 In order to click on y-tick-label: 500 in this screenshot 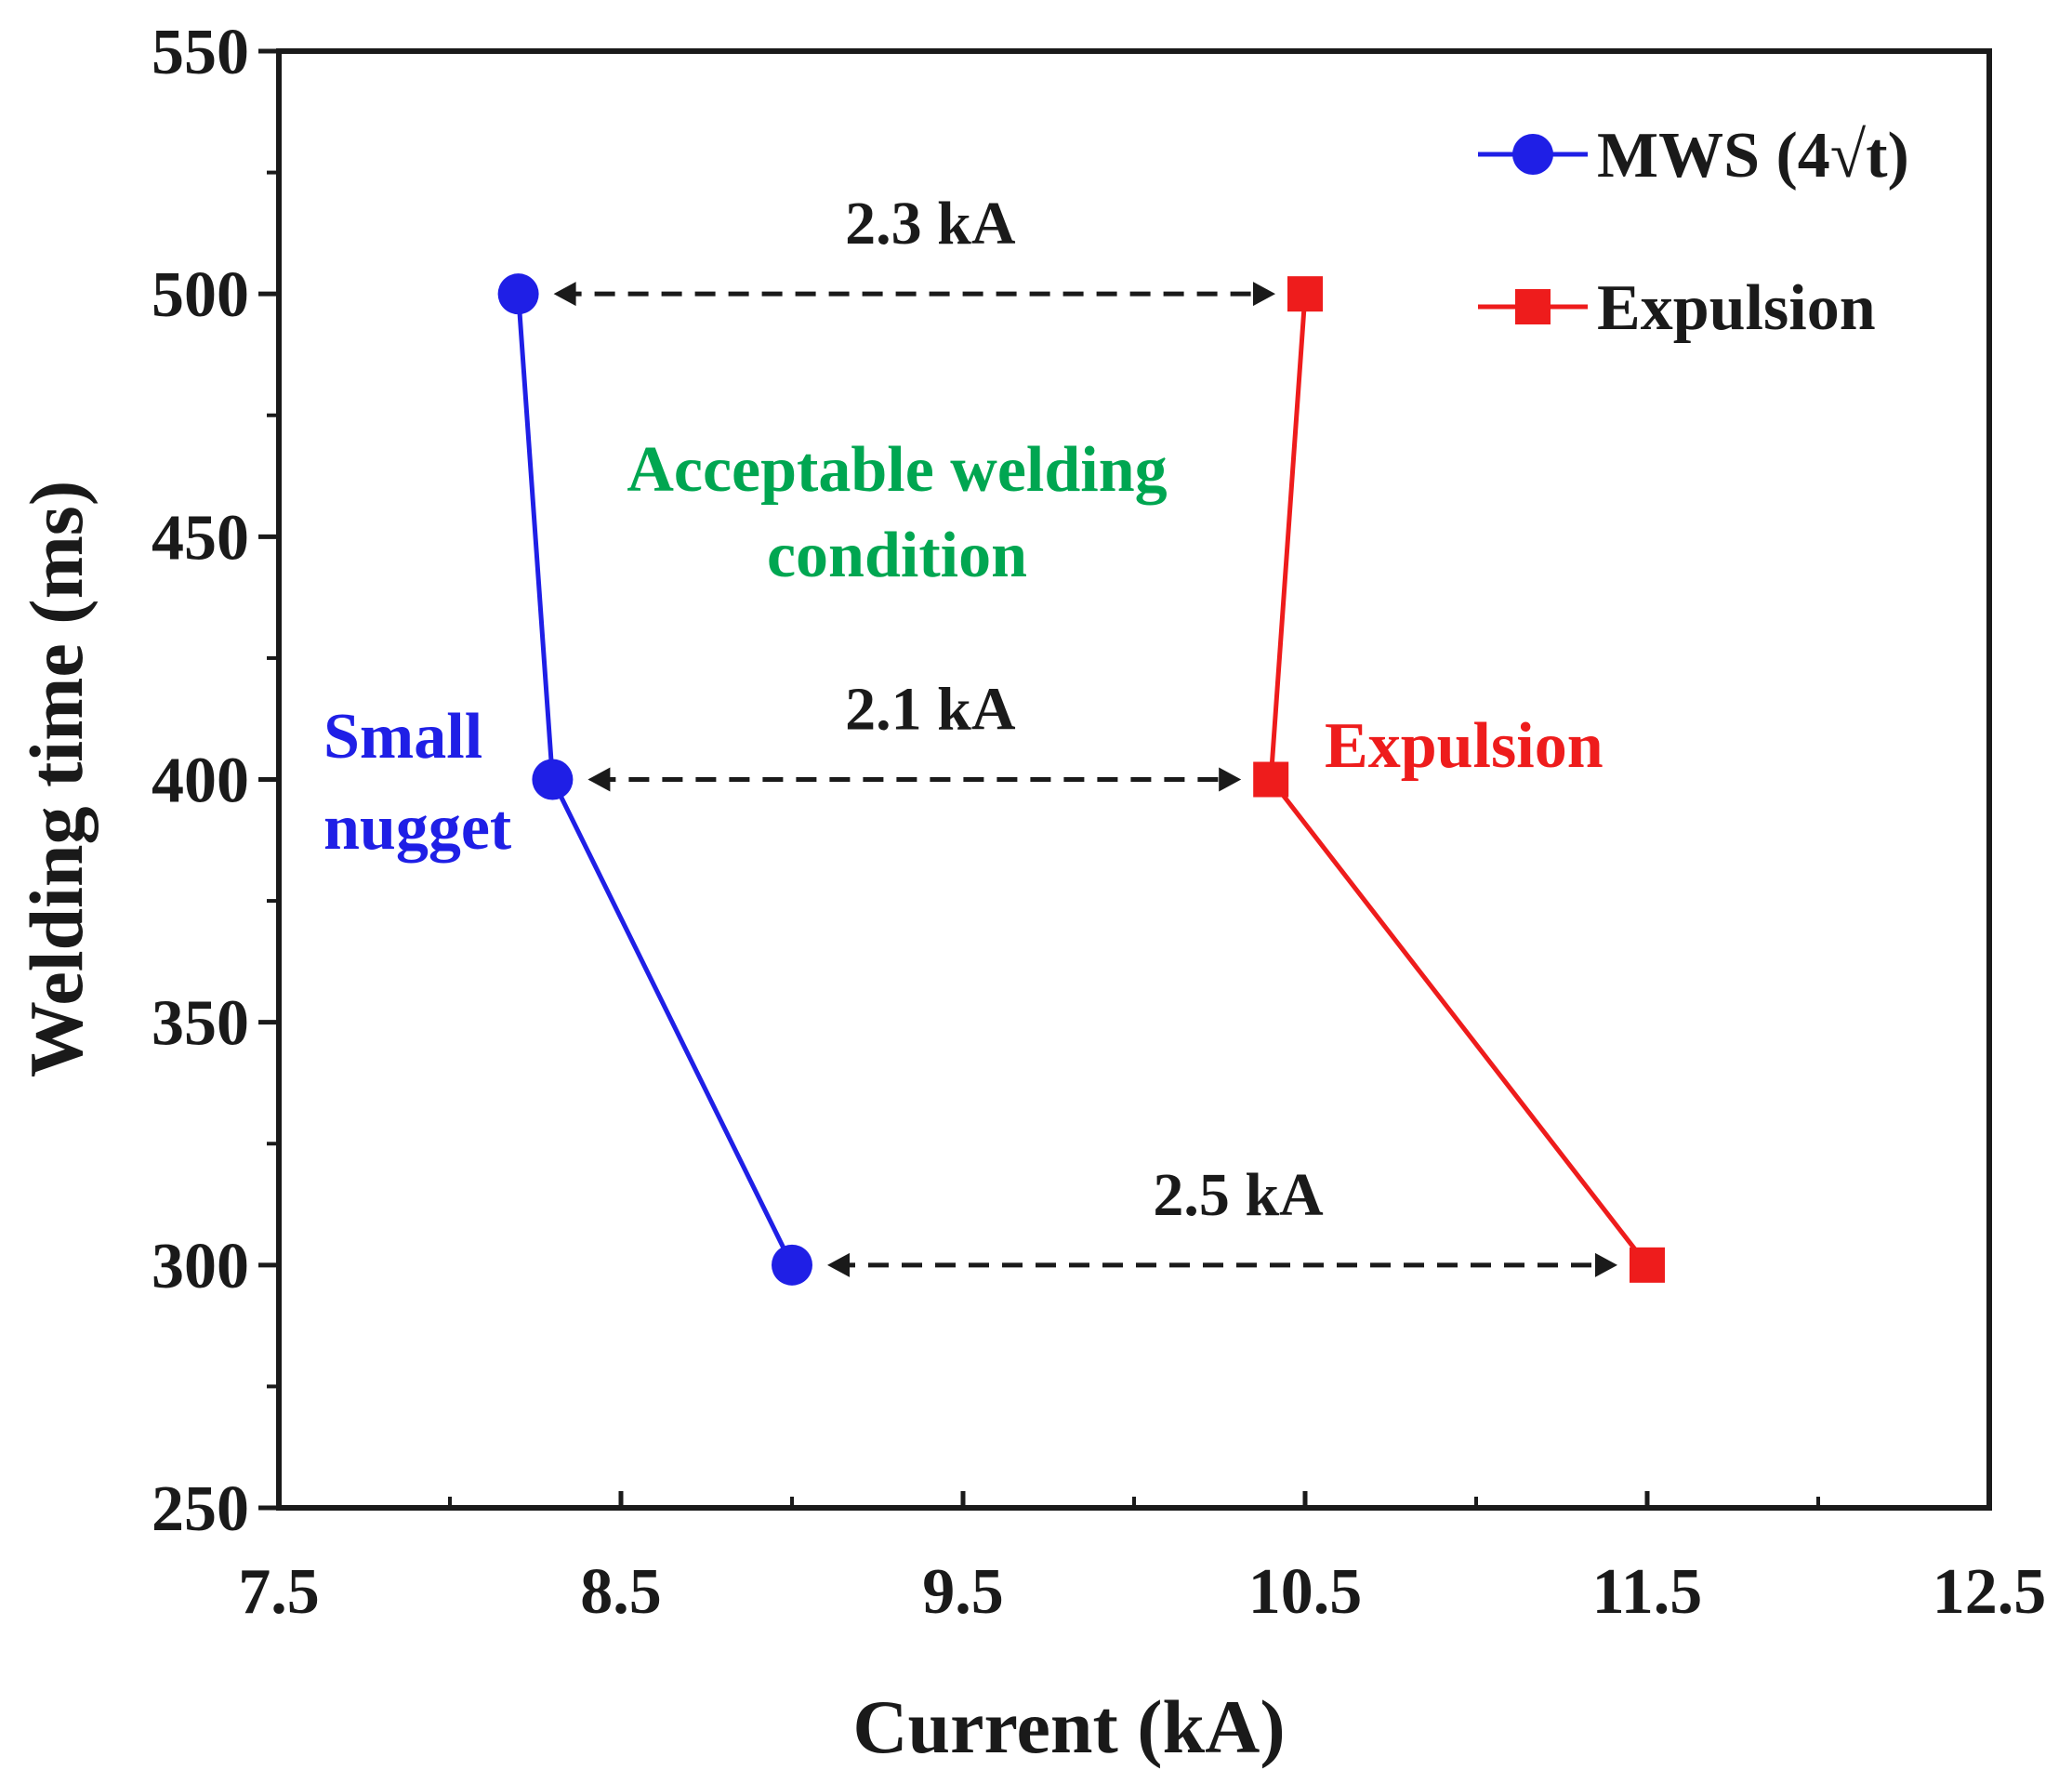, I will do `click(201, 295)`.